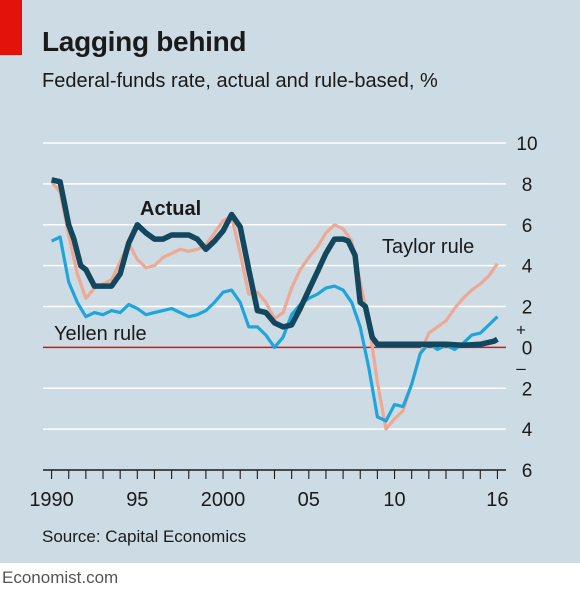  What do you see at coordinates (521, 367) in the screenshot?
I see `negative-sign-label: –` at bounding box center [521, 367].